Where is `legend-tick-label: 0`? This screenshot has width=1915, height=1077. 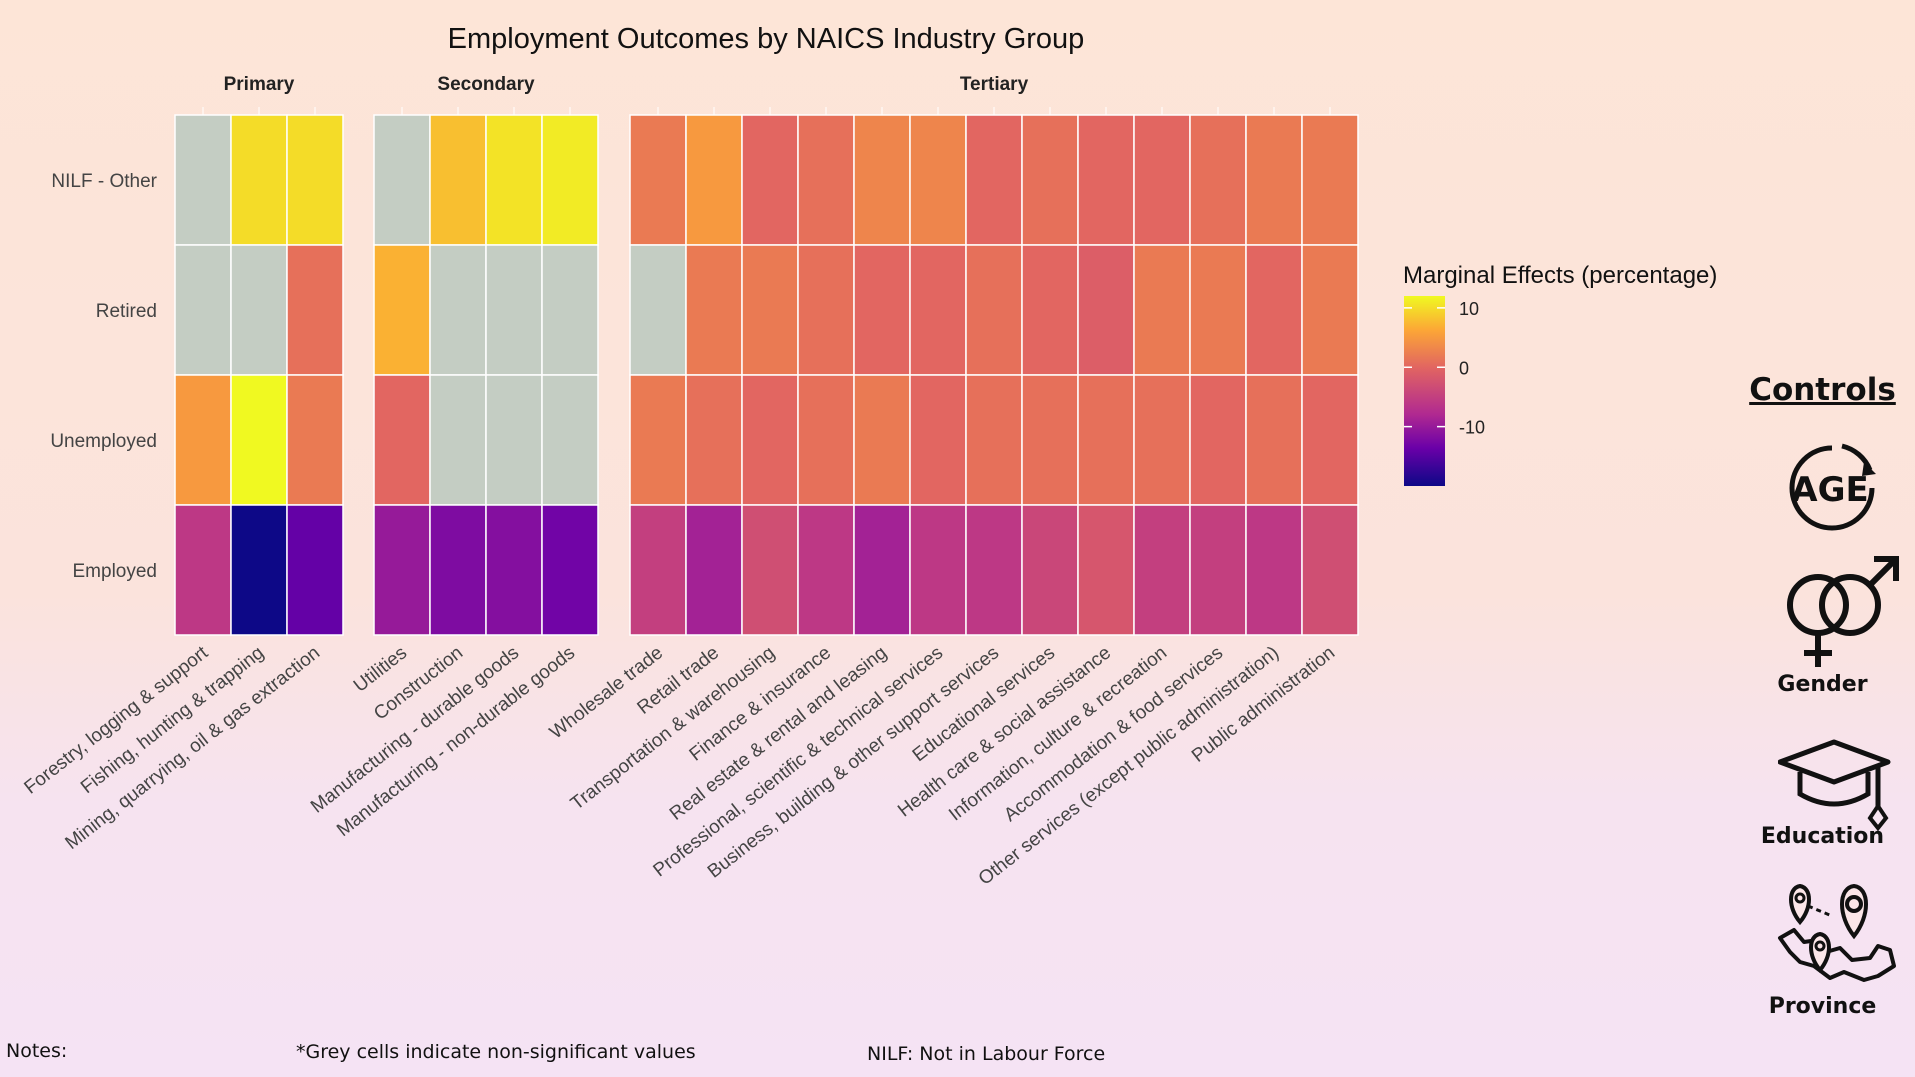
legend-tick-label: 0 is located at coordinates (1464, 368).